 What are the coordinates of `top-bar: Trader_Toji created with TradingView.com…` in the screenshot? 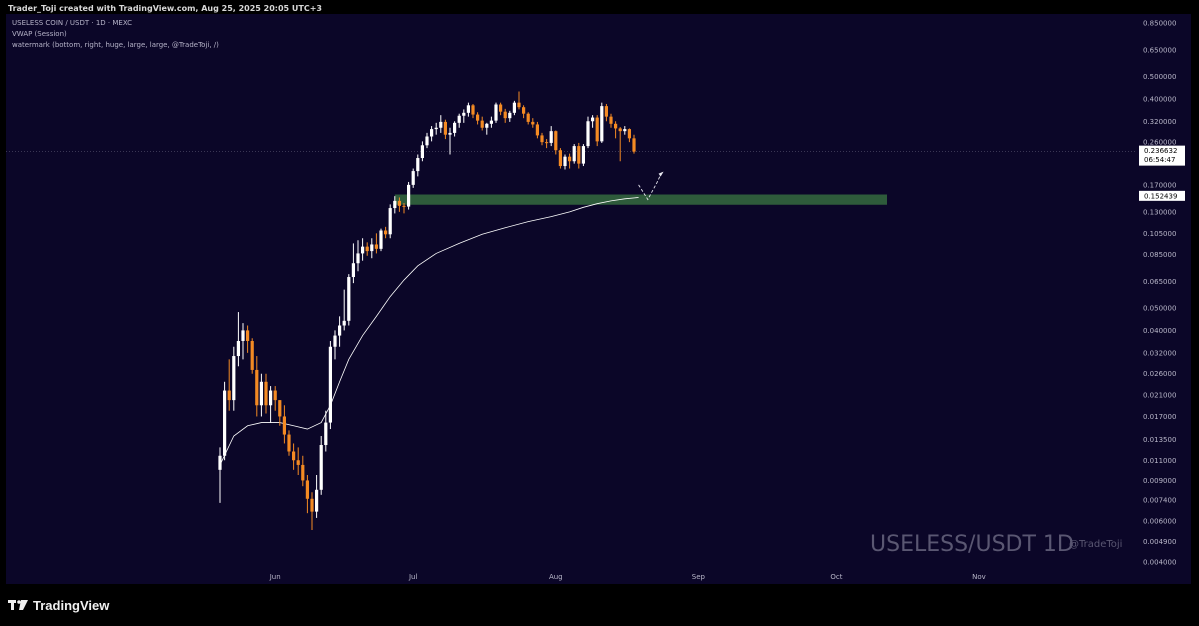 It's located at (599, 9).